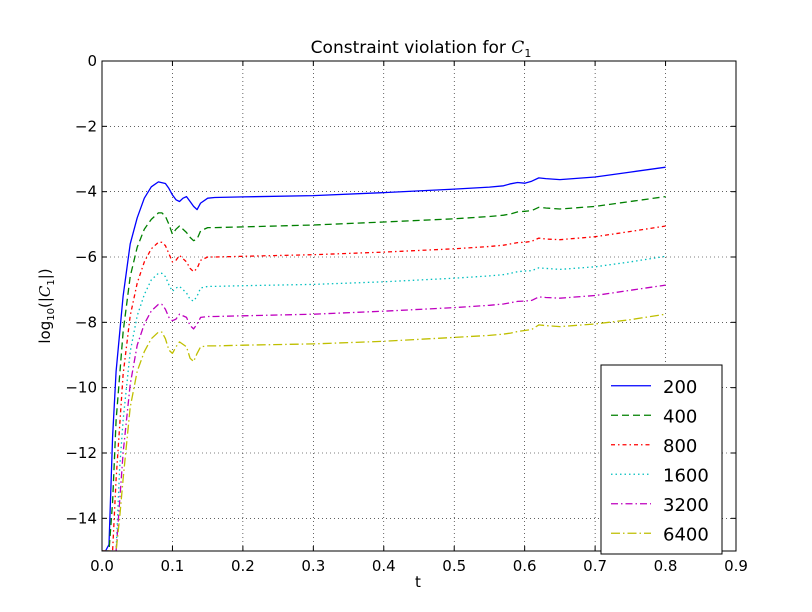  What do you see at coordinates (680, 416) in the screenshot?
I see `legend-label-400: 400` at bounding box center [680, 416].